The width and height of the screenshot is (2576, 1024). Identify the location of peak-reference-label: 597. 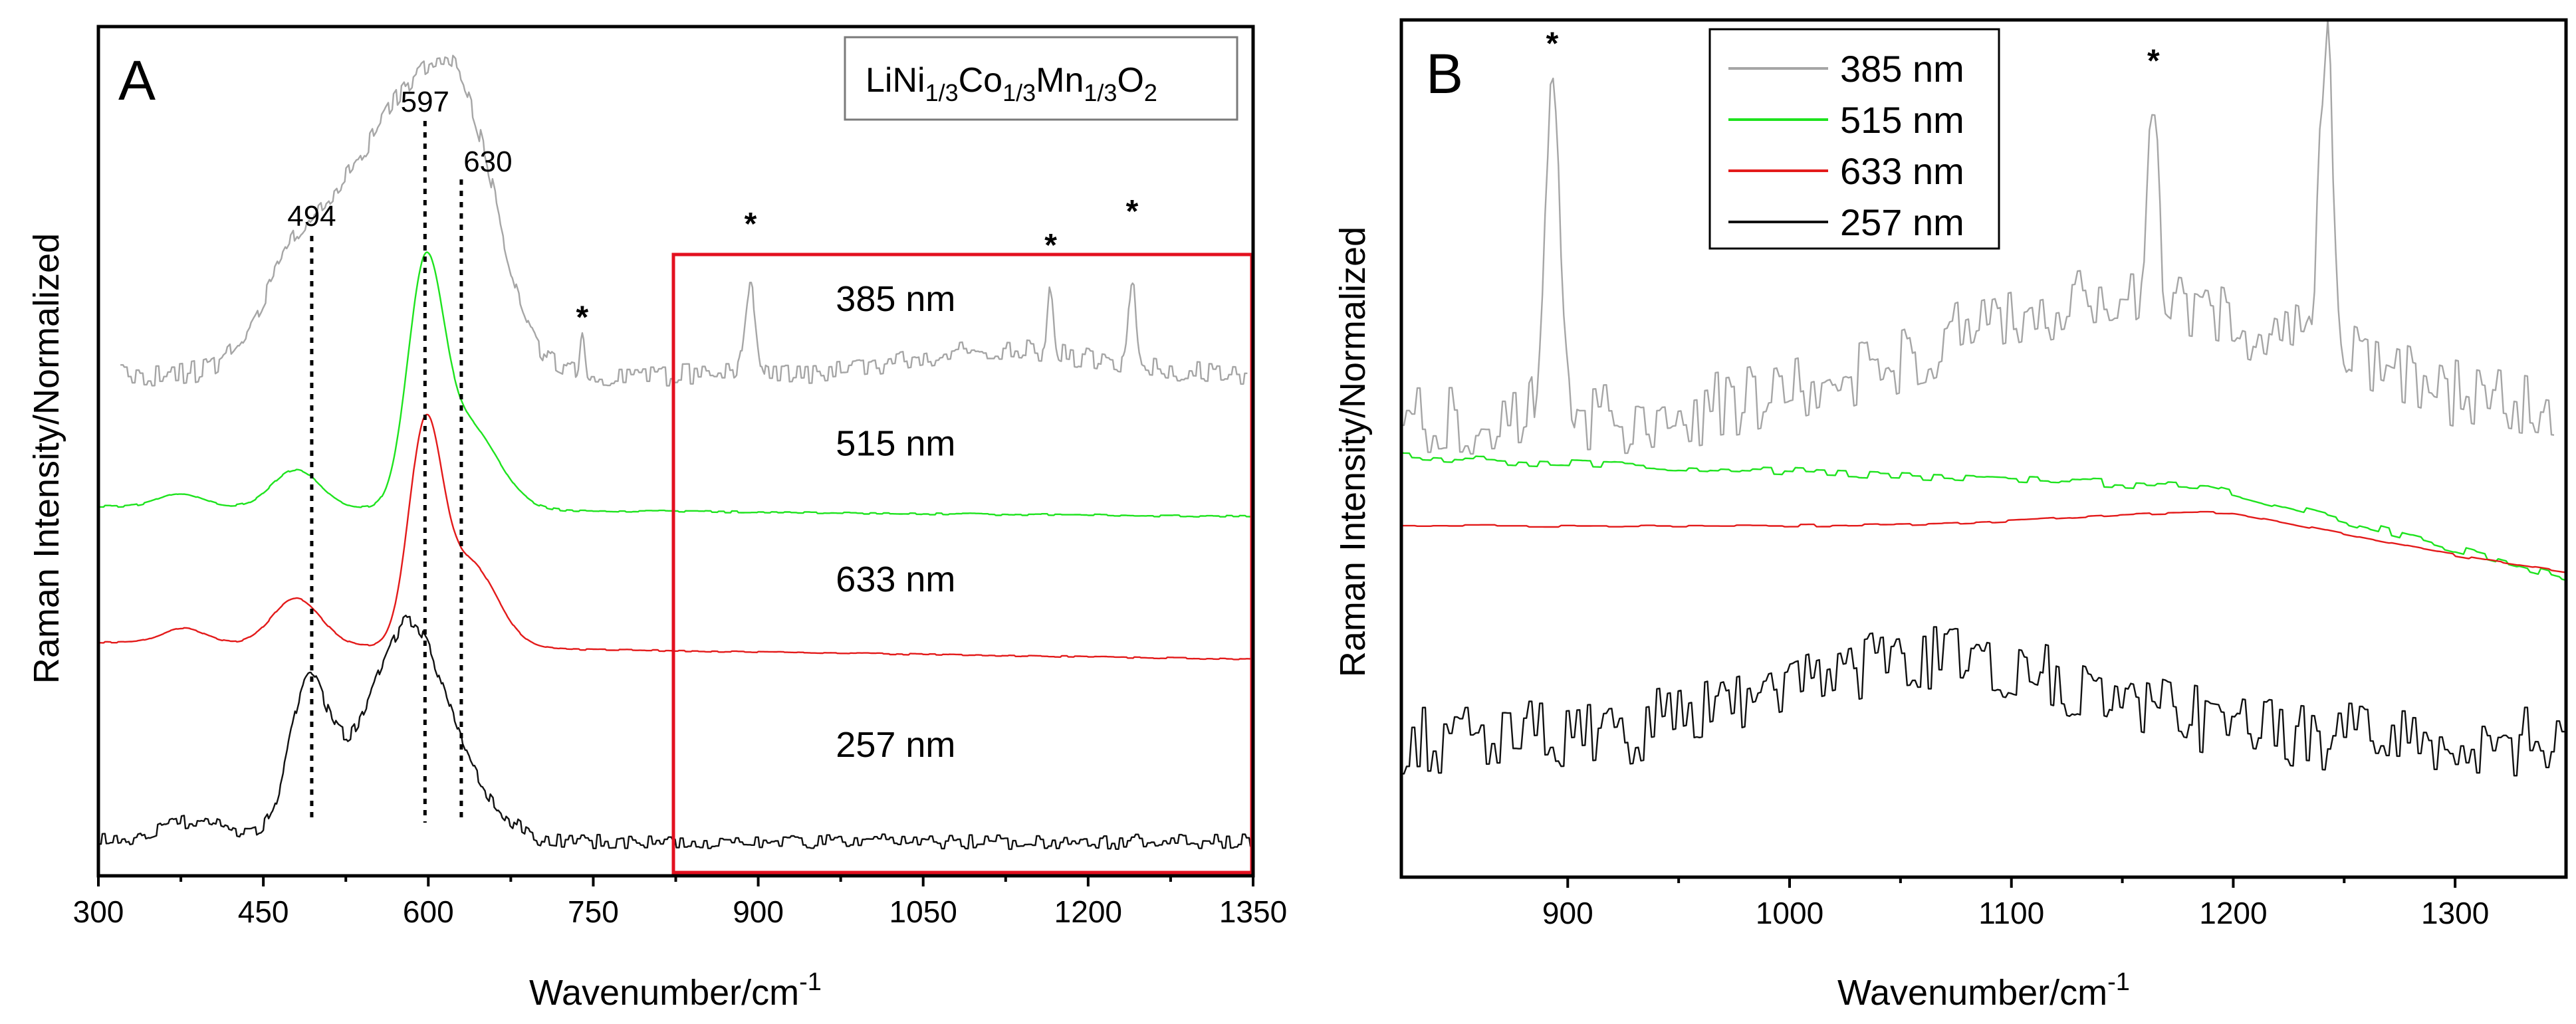
(425, 102).